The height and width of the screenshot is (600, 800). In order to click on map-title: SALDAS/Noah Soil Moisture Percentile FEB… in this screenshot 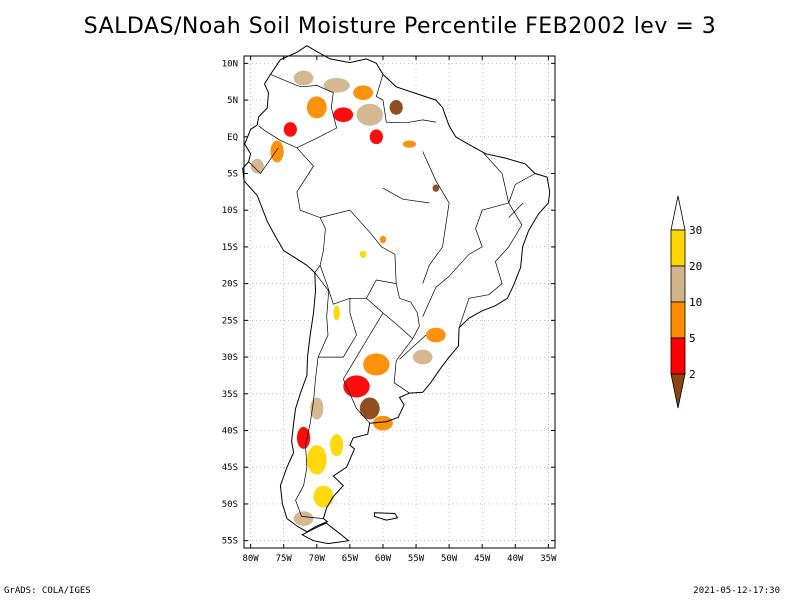, I will do `click(400, 26)`.